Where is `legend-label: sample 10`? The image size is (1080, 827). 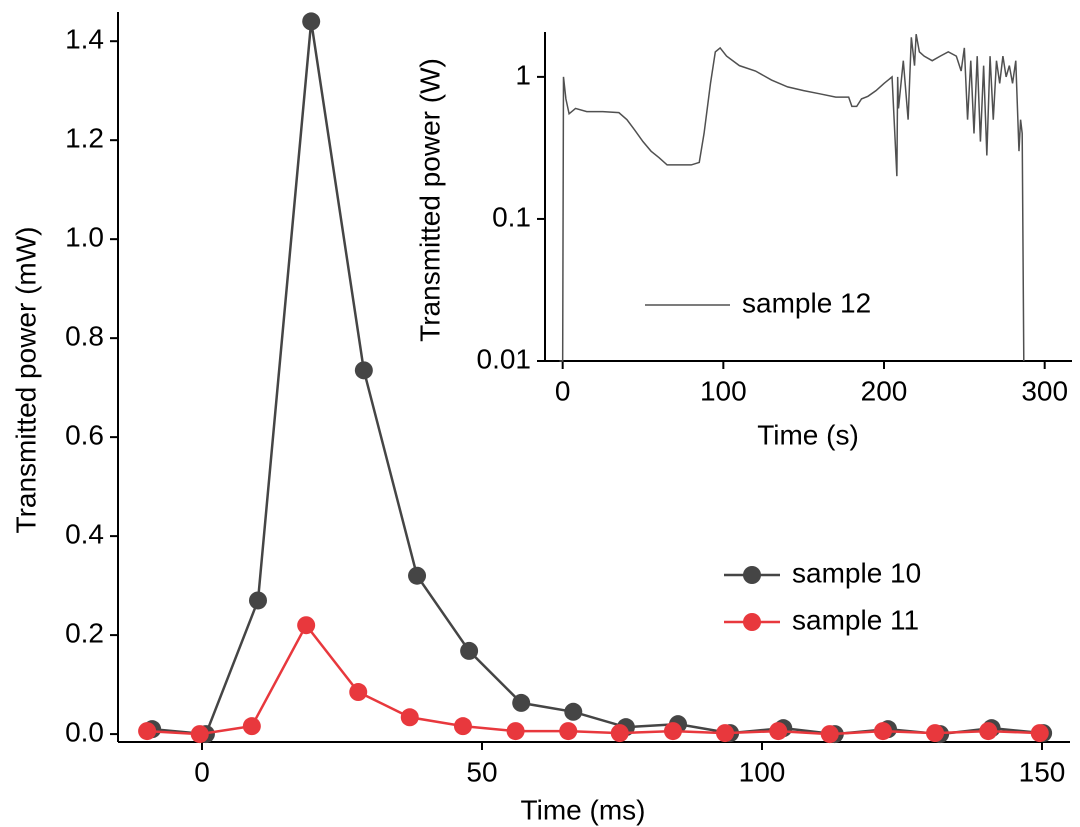 legend-label: sample 10 is located at coordinates (856, 572).